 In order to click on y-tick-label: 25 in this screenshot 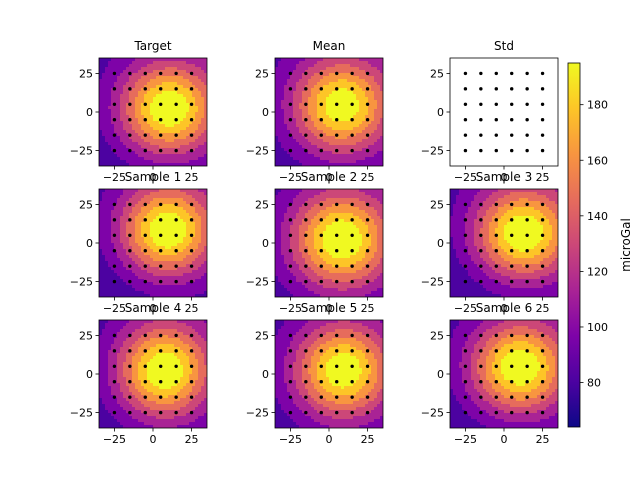, I will do `click(86, 73)`.